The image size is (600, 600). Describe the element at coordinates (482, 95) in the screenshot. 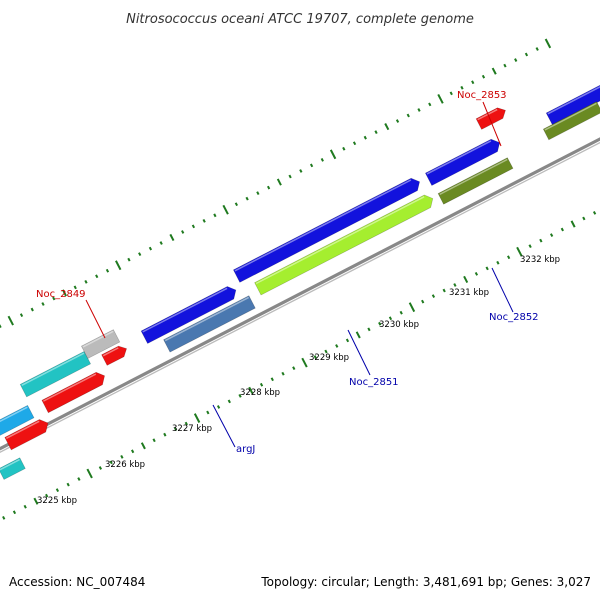

I see `gene-label-noc2853: Noc_2853` at that location.